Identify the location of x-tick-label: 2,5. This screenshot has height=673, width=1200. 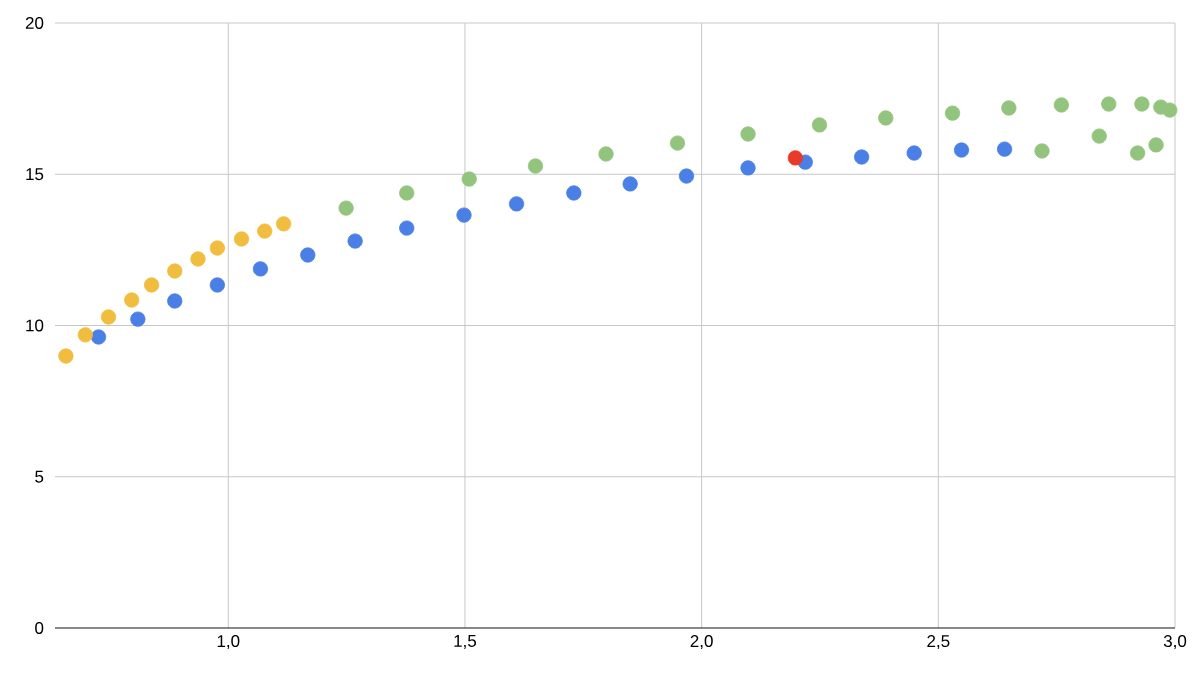
(938, 642).